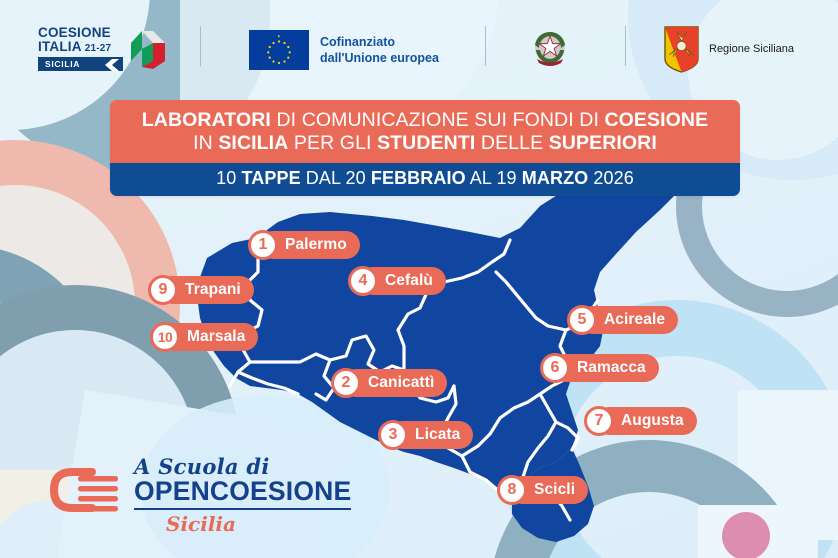  Describe the element at coordinates (599, 421) in the screenshot. I see `marker-number-badge: 7` at that location.